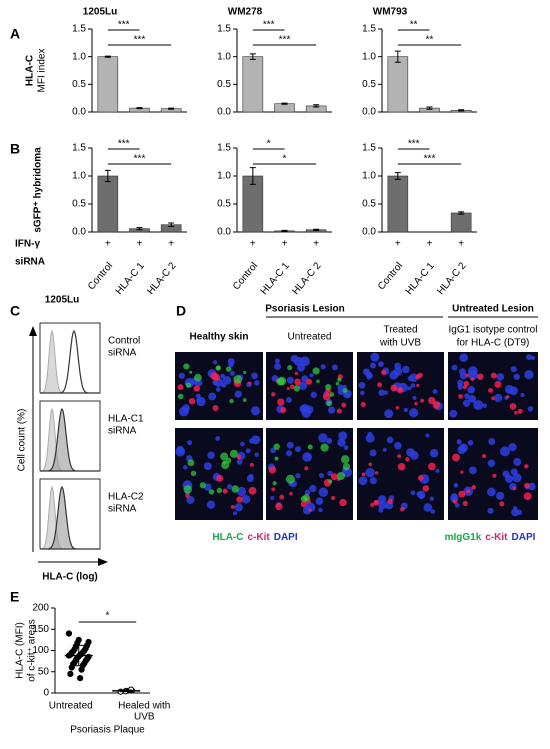  Describe the element at coordinates (124, 341) in the screenshot. I see `sample-label: Control` at that location.